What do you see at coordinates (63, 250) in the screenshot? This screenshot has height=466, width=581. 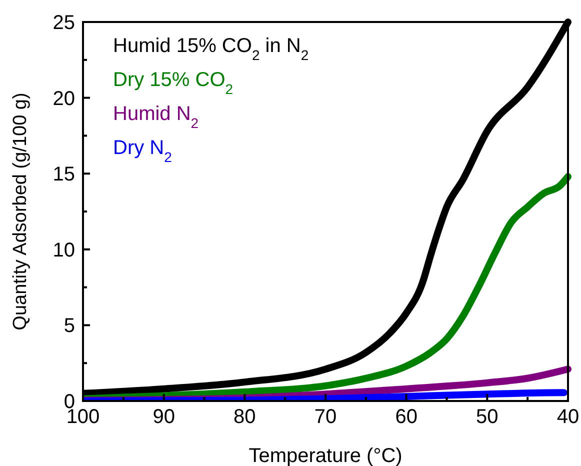 I see `y-tick-label: 10` at bounding box center [63, 250].